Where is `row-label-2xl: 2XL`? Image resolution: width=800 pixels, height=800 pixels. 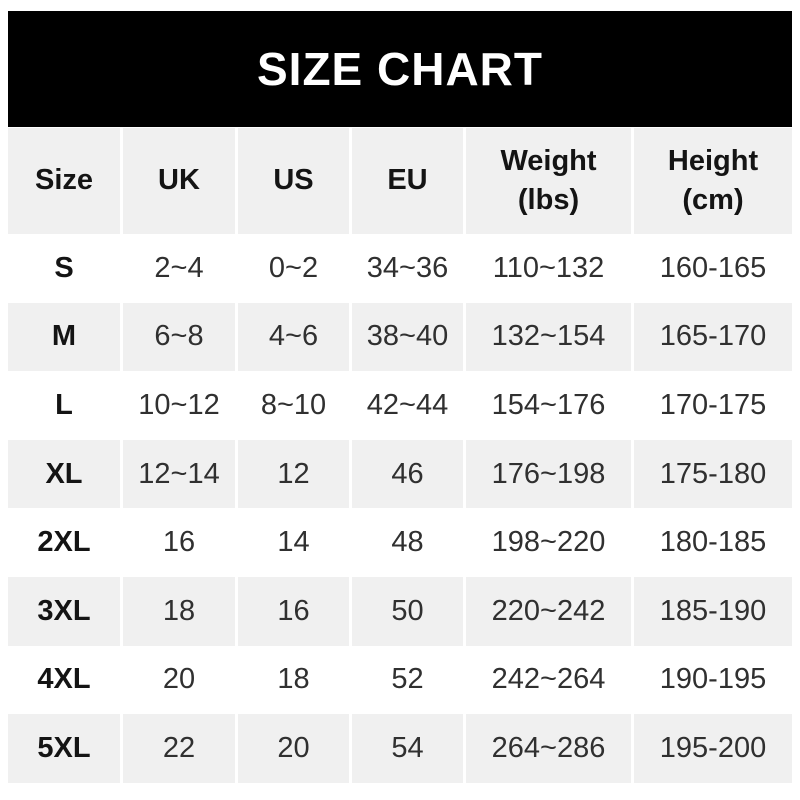
row-label-2xl: 2XL is located at coordinates (64, 542).